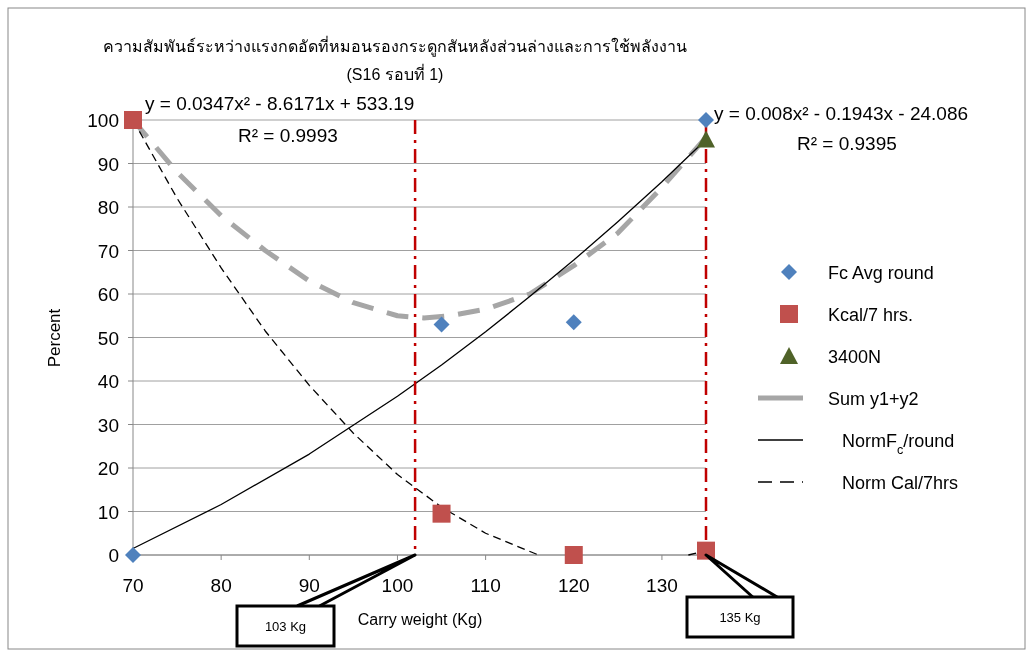 This screenshot has width=1033, height=657. I want to click on x-tick-label: 130, so click(662, 585).